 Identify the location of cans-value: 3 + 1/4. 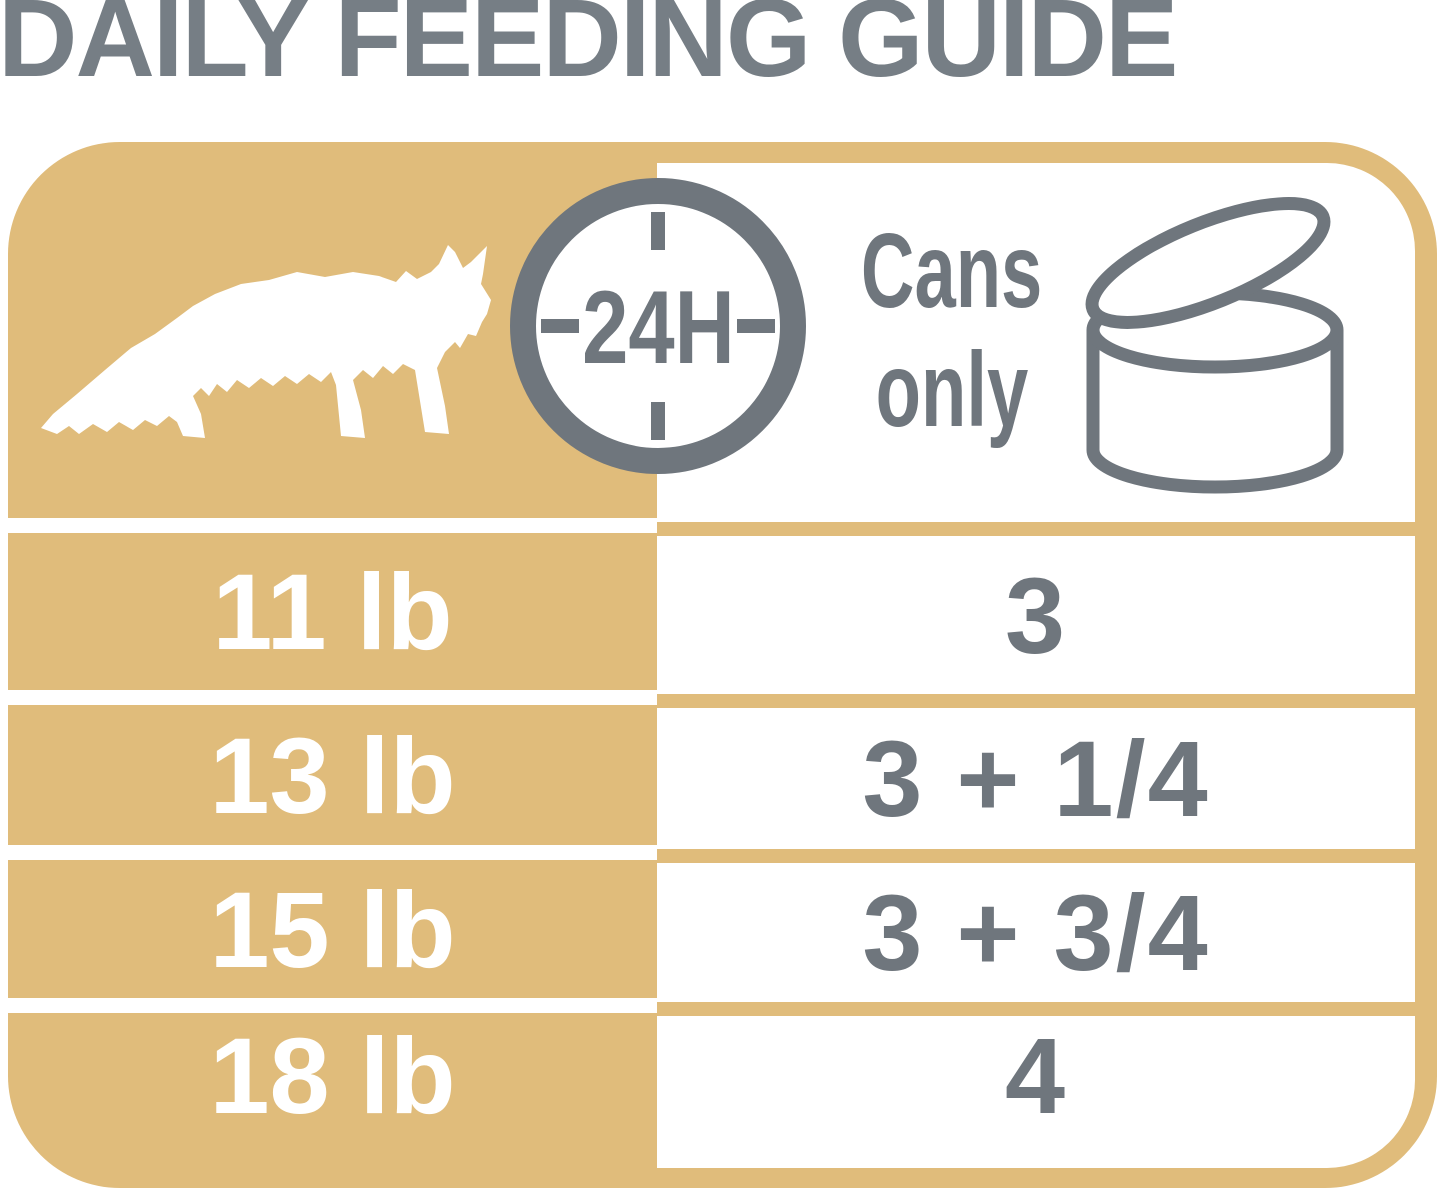
(1036, 778).